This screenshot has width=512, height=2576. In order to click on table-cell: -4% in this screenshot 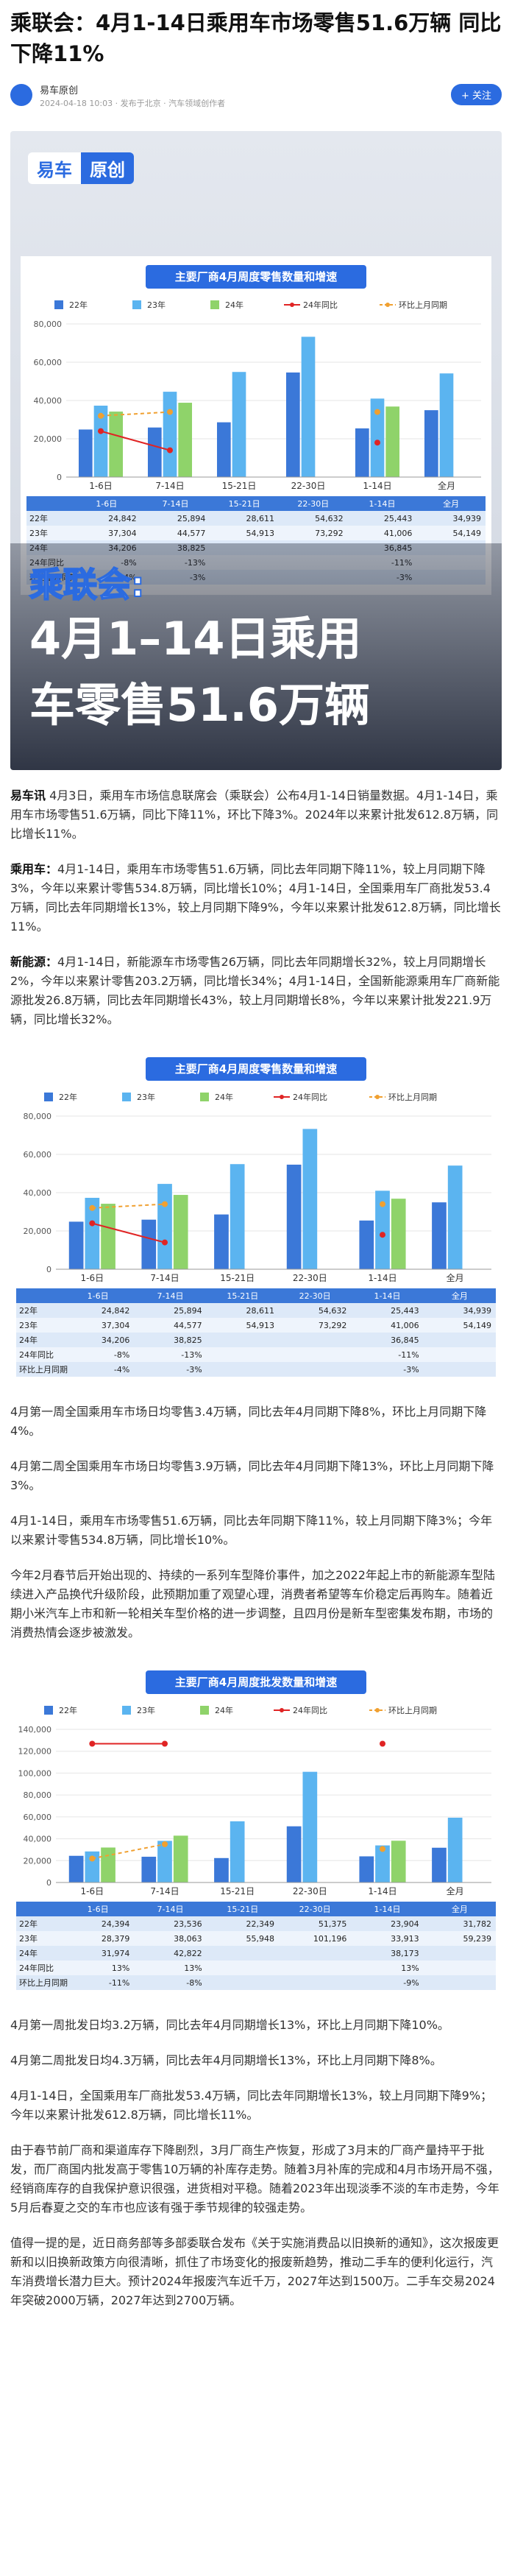, I will do `click(121, 1370)`.